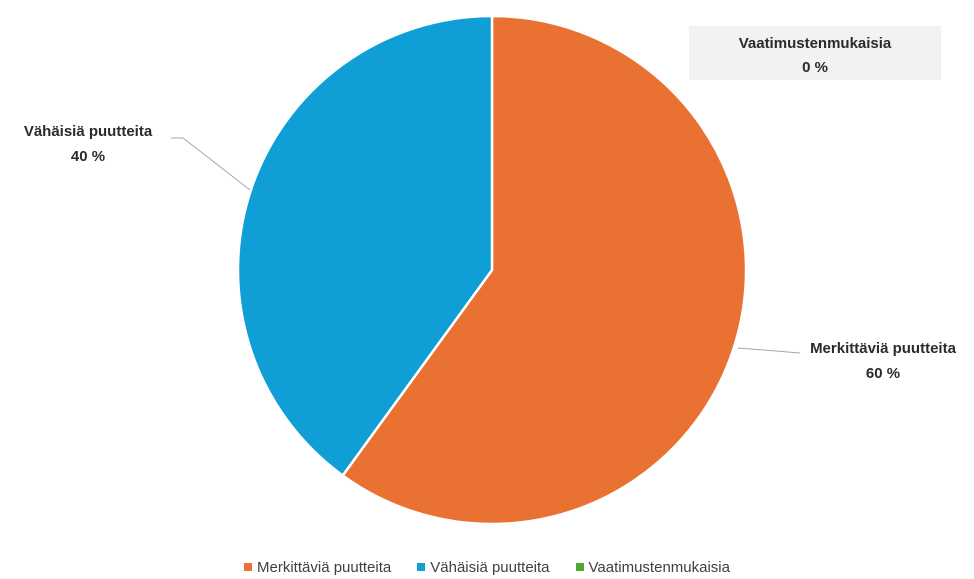 This screenshot has width=974, height=579. I want to click on legend-label-vaatimustenmukaisia: Vaatimustenmukaisia, so click(659, 567).